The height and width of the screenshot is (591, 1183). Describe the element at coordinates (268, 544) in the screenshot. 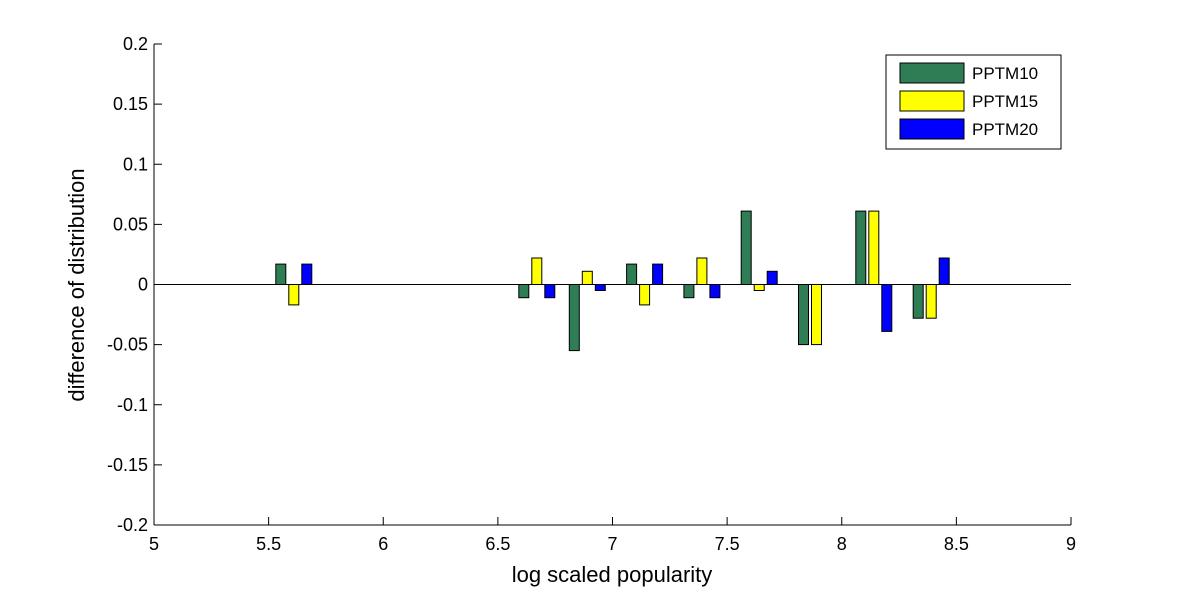

I see `x-tick-label: 5.5` at that location.